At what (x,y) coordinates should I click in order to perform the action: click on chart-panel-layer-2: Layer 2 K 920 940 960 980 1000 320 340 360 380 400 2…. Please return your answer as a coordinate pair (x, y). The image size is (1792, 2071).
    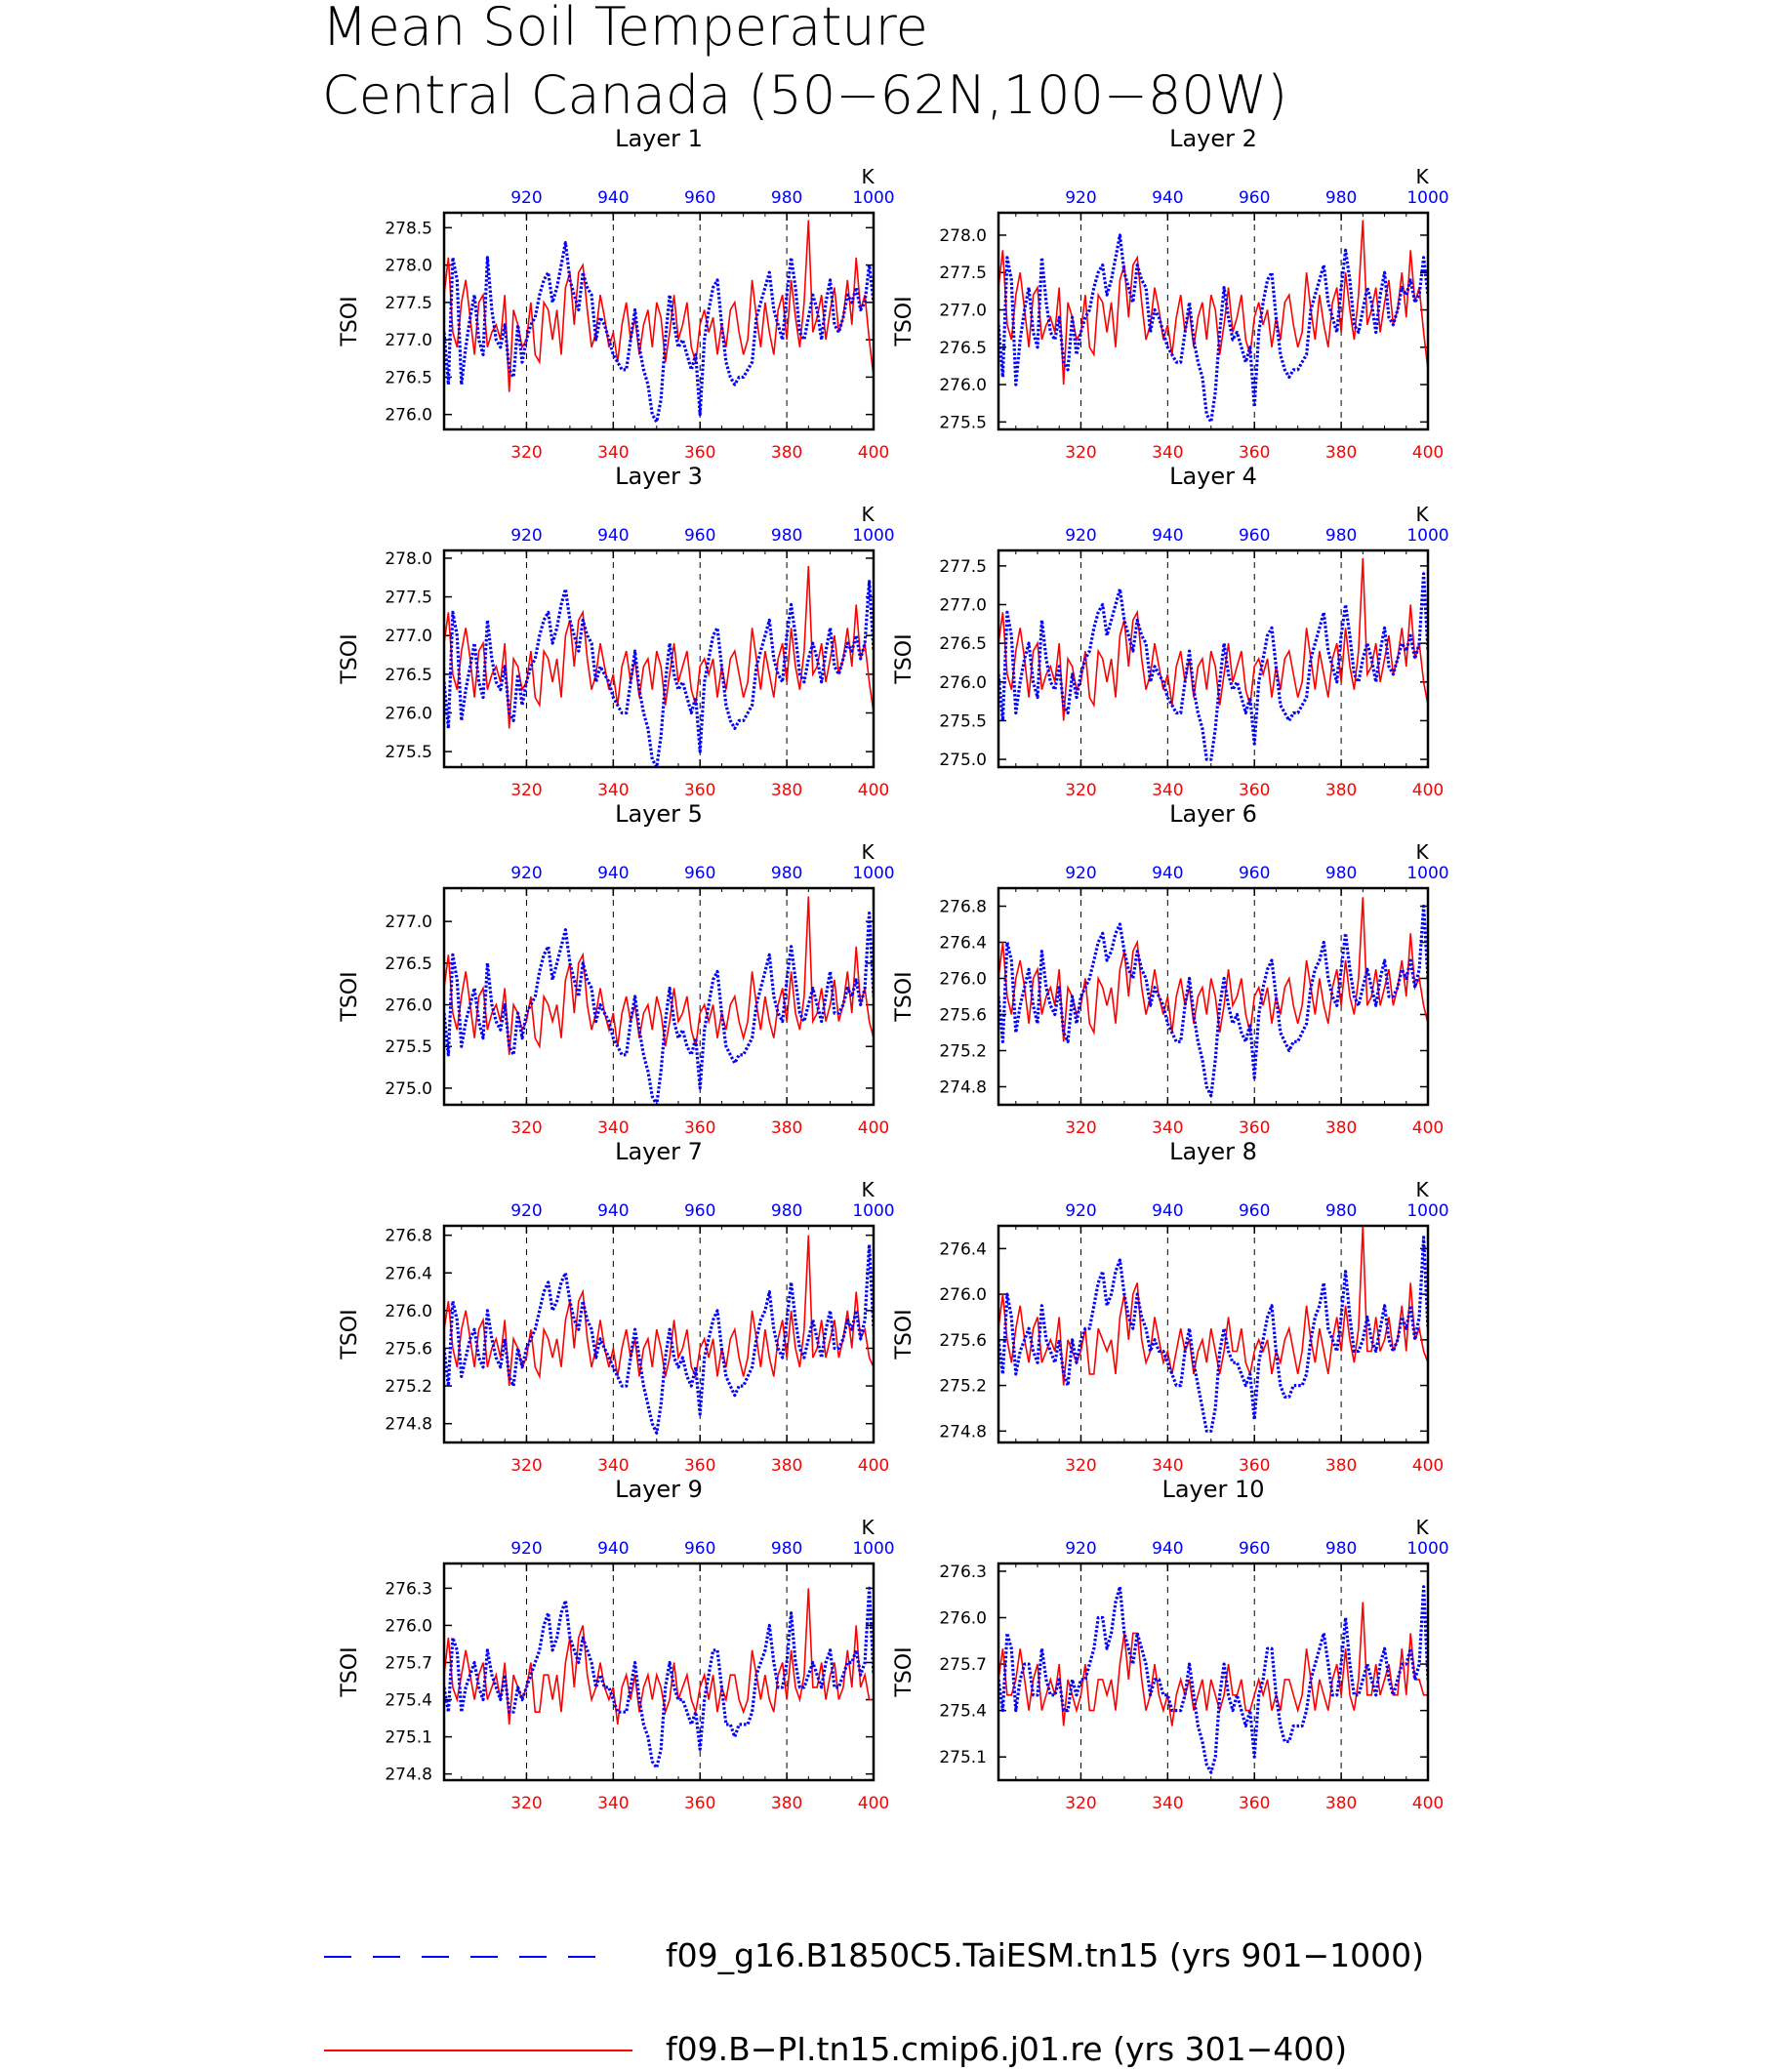
    Looking at the image, I should click on (1170, 294).